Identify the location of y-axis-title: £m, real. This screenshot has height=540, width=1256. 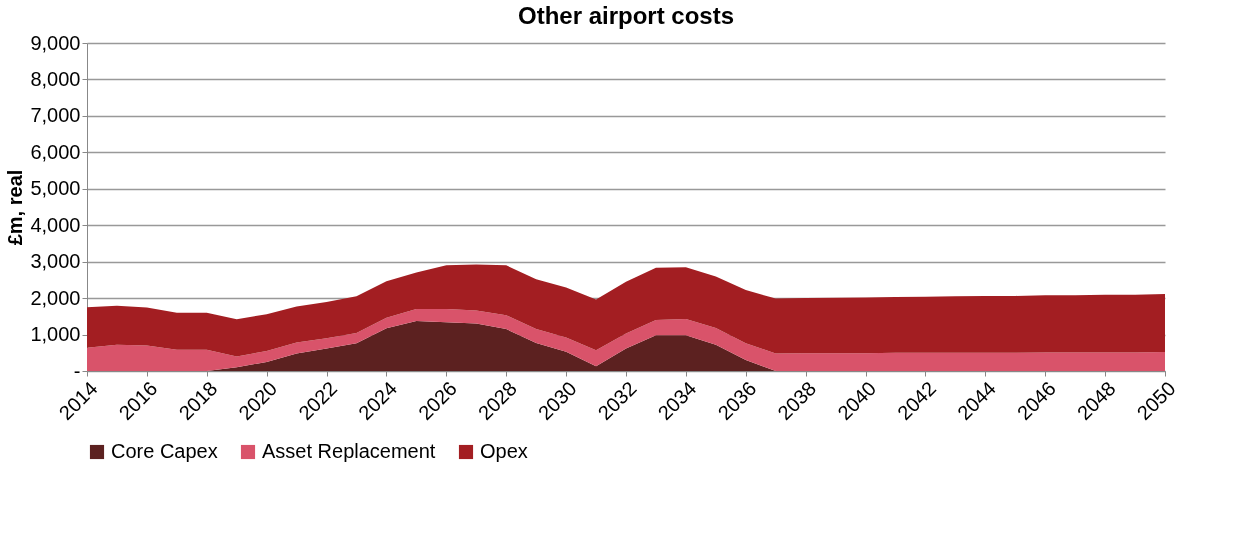
(15, 207).